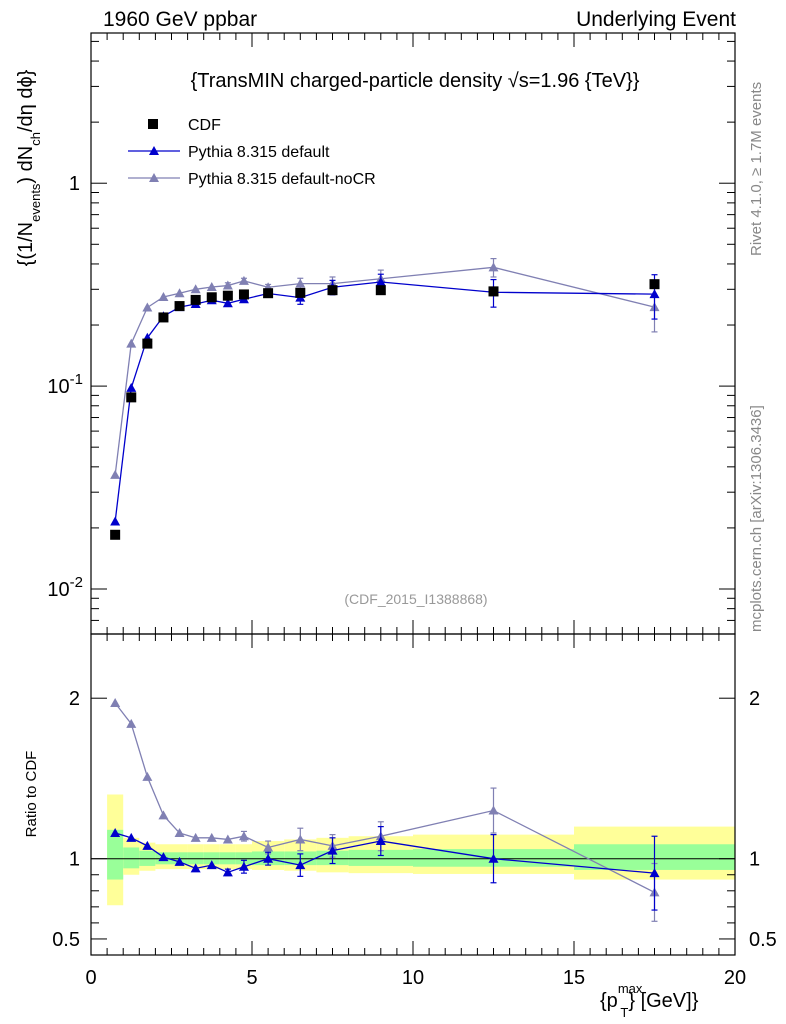  What do you see at coordinates (754, 860) in the screenshot?
I see `ratio-y-tick-label-right: 1` at bounding box center [754, 860].